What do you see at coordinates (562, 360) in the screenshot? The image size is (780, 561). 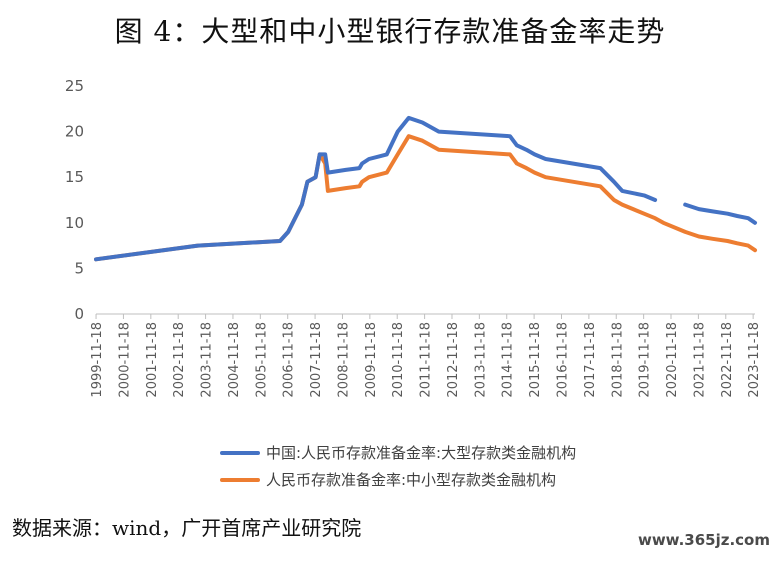 I see `x-tick-label: 2016-11-18` at bounding box center [562, 360].